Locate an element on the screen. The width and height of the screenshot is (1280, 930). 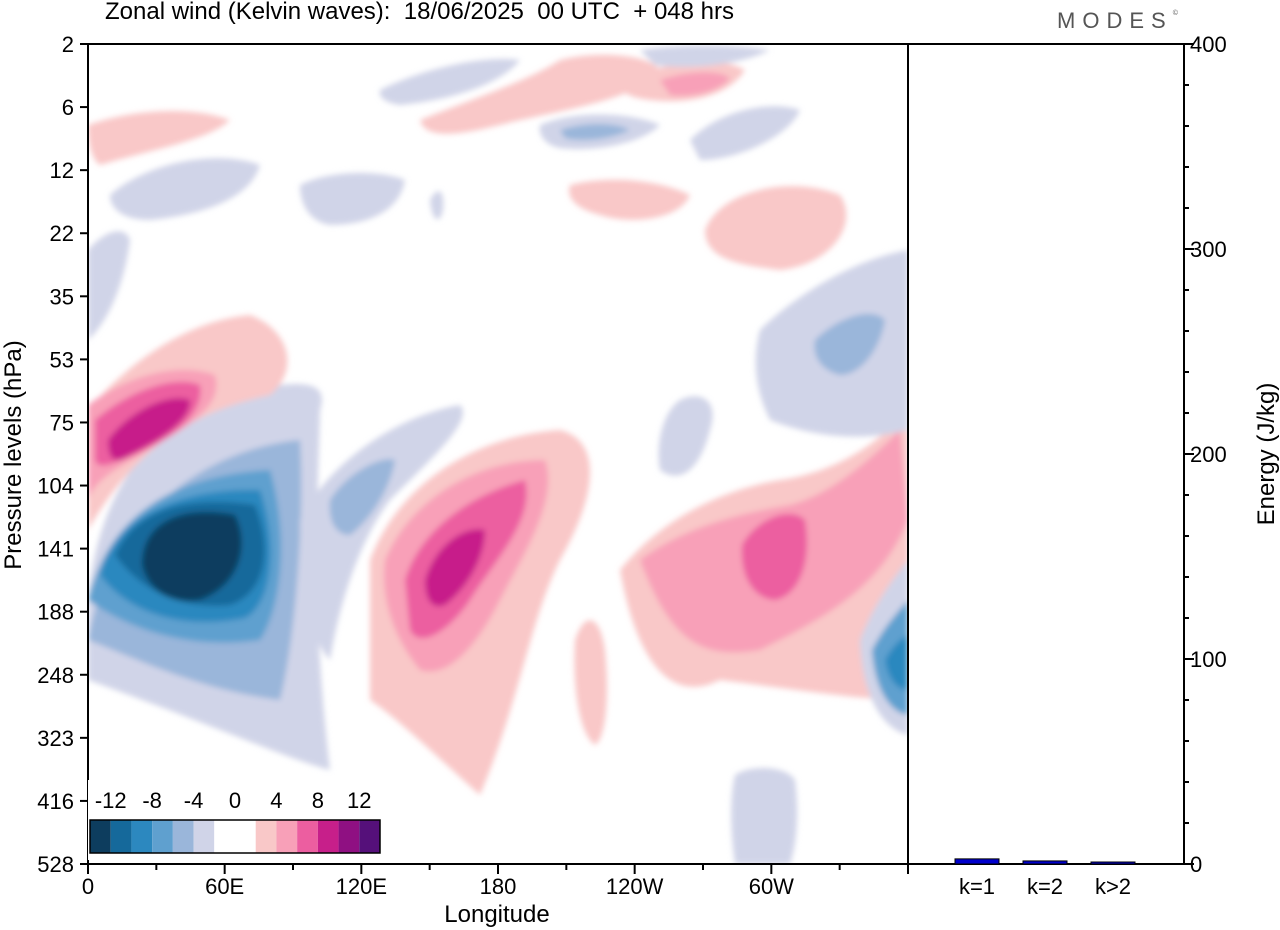
x-tick-label: 120W is located at coordinates (635, 886).